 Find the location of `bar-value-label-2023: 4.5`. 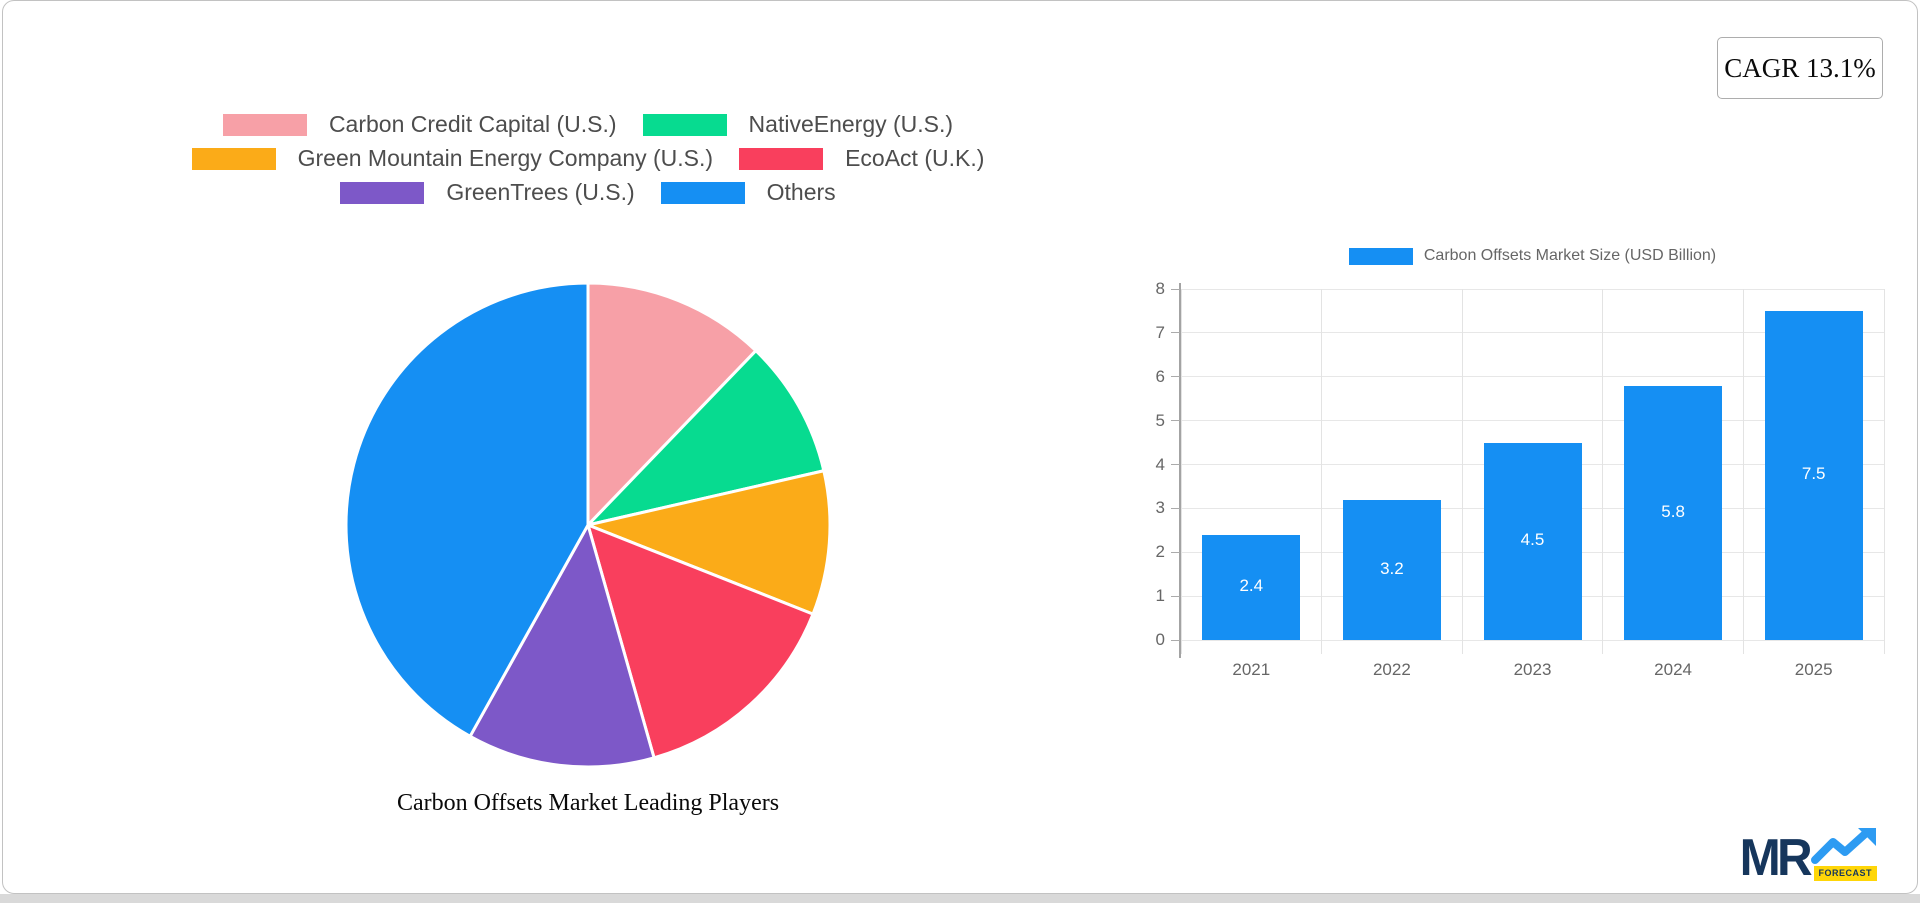

bar-value-label-2023: 4.5 is located at coordinates (1532, 540).